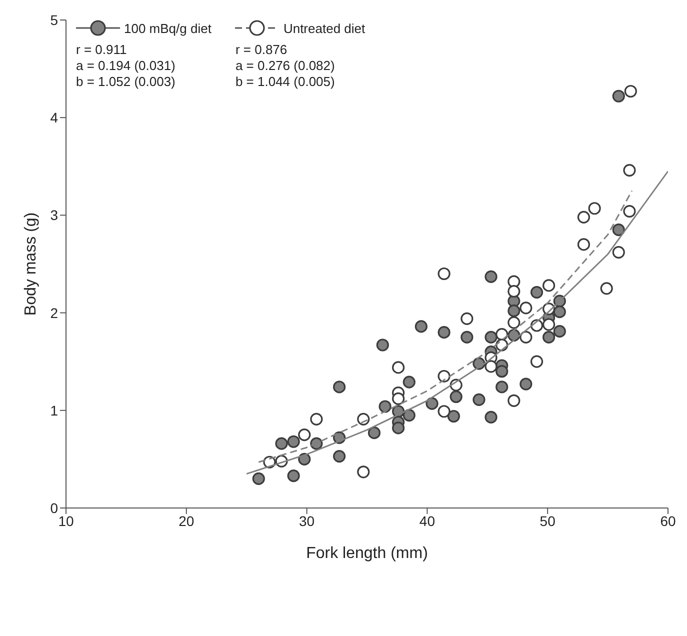 This screenshot has height=636, width=687. I want to click on x-tick-label: 10, so click(66, 520).